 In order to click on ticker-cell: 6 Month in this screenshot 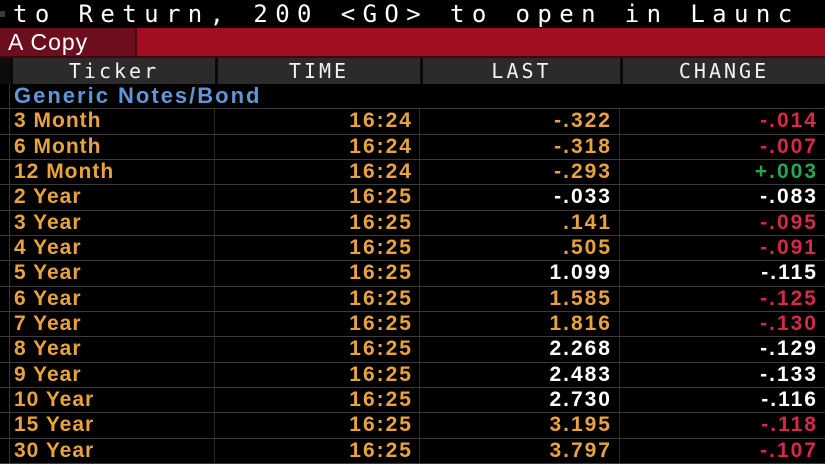, I will do `click(112, 146)`.